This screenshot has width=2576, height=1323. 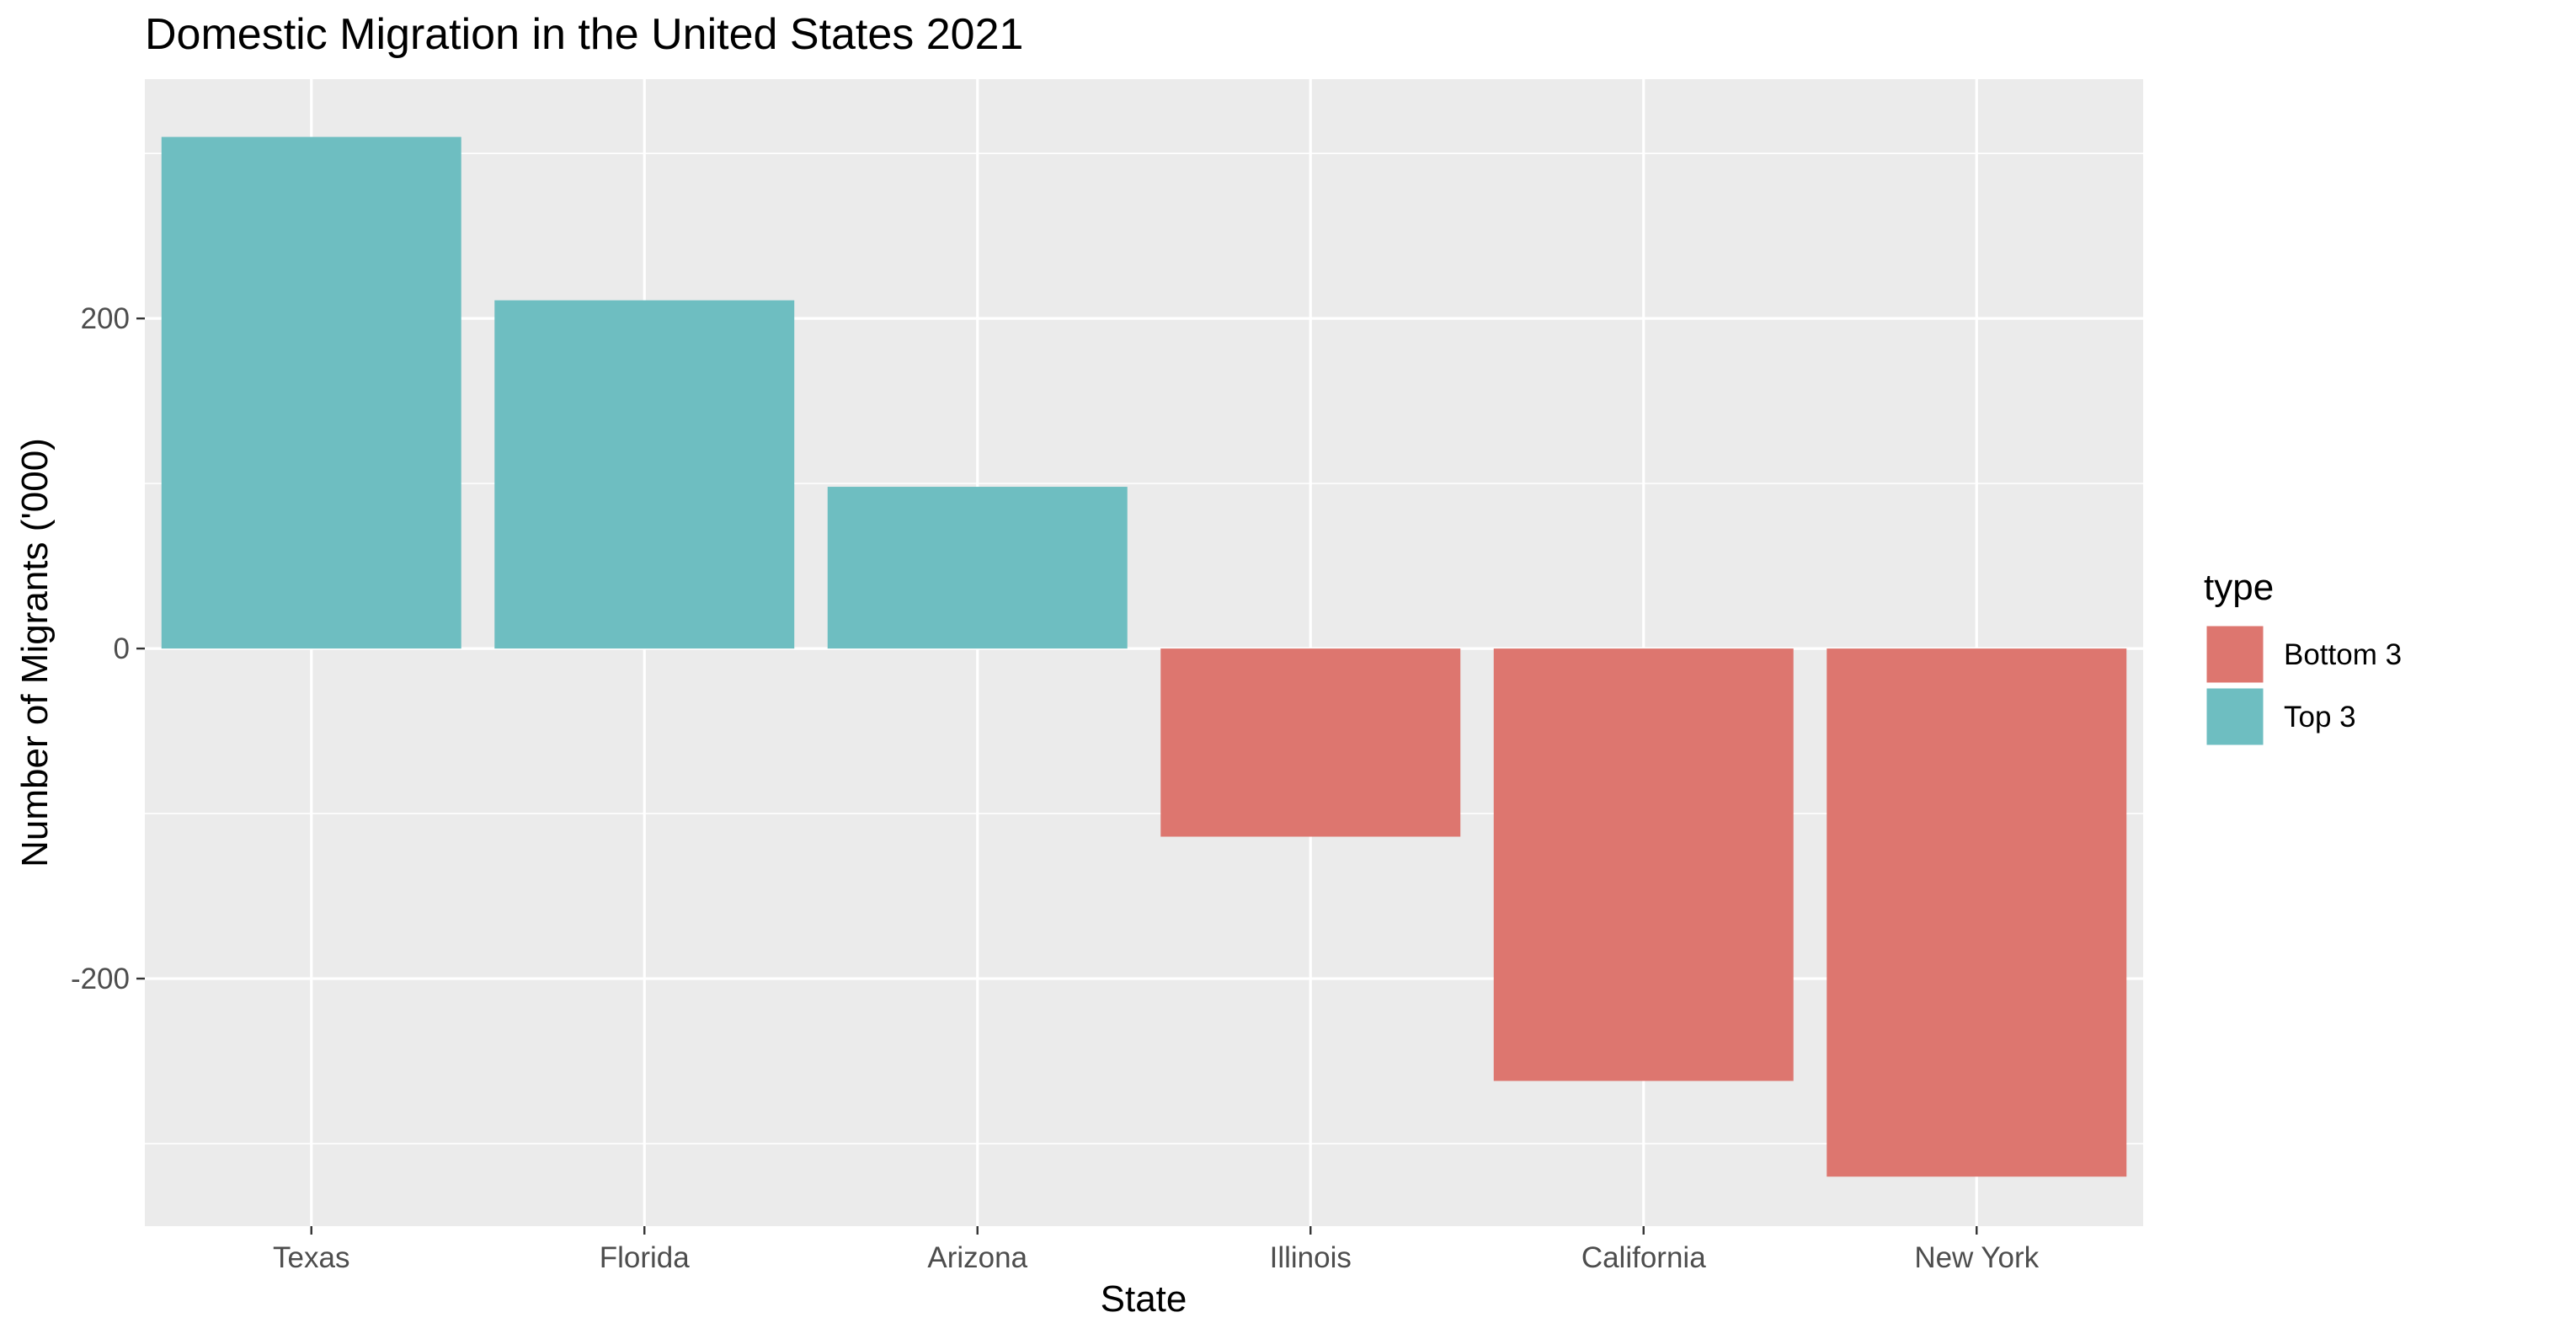 What do you see at coordinates (311, 1258) in the screenshot?
I see `x-tick-label: Texas` at bounding box center [311, 1258].